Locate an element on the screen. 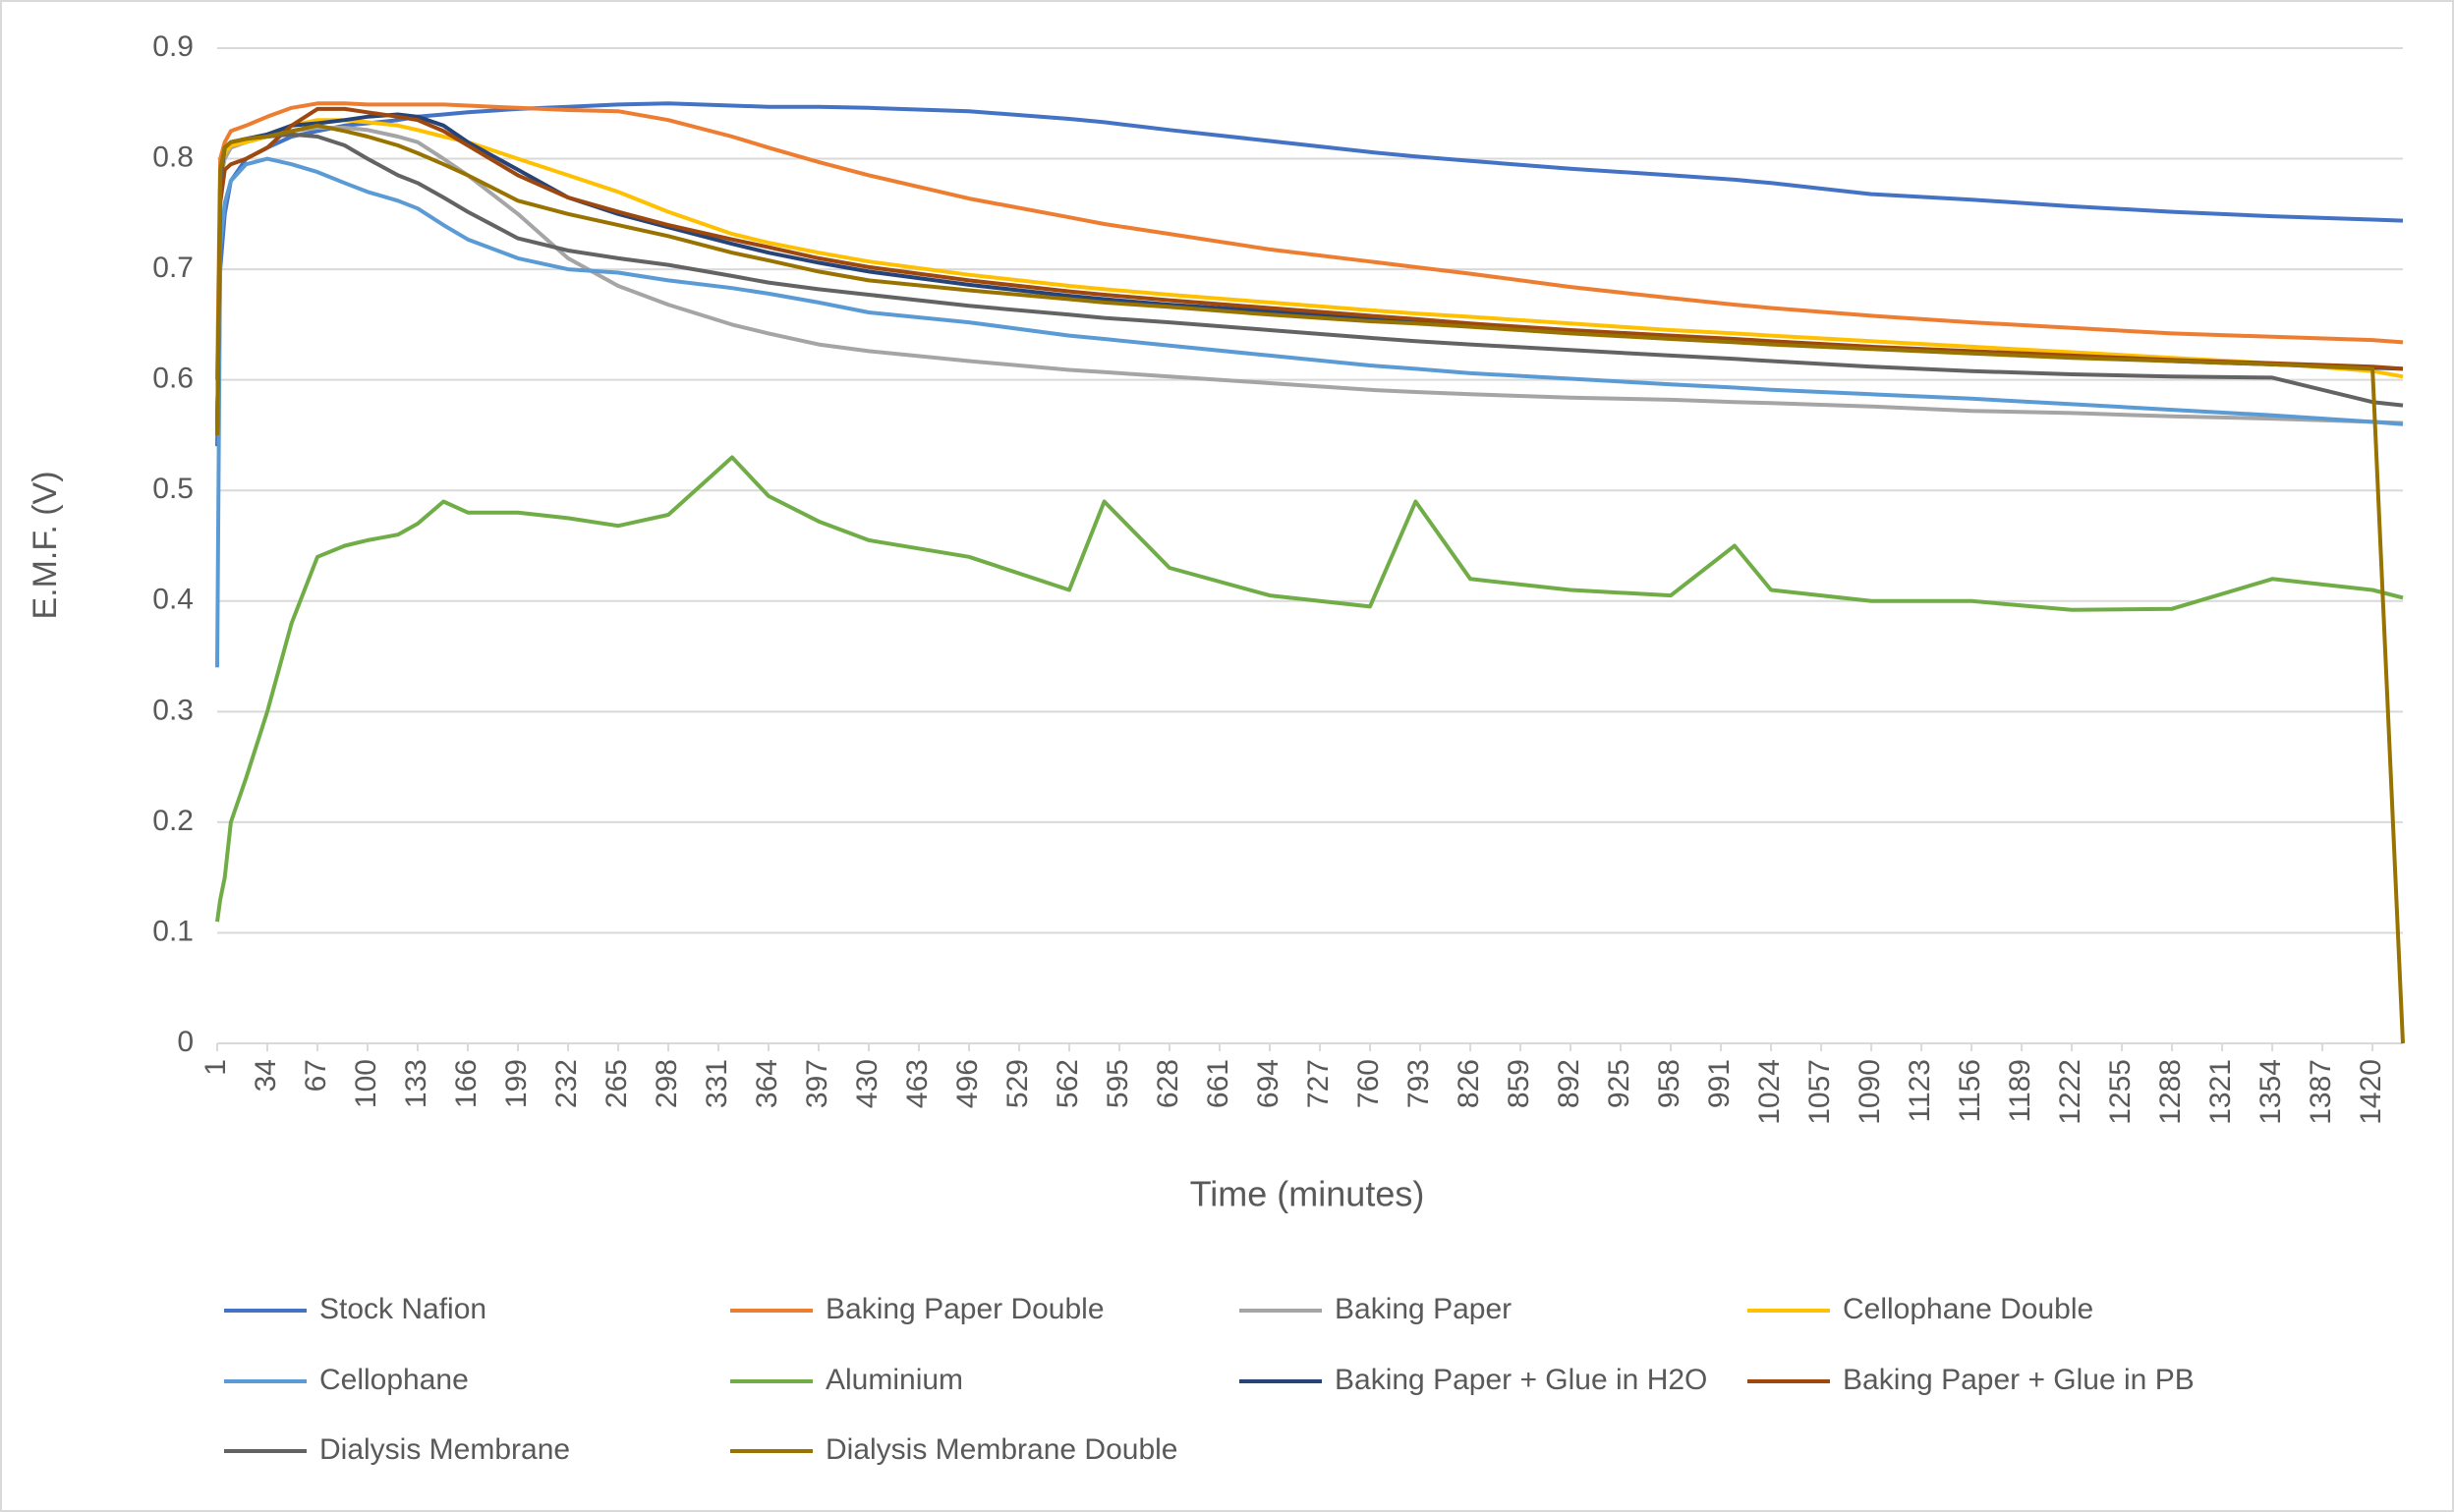  y-tick-label: 0.7 is located at coordinates (173, 268).